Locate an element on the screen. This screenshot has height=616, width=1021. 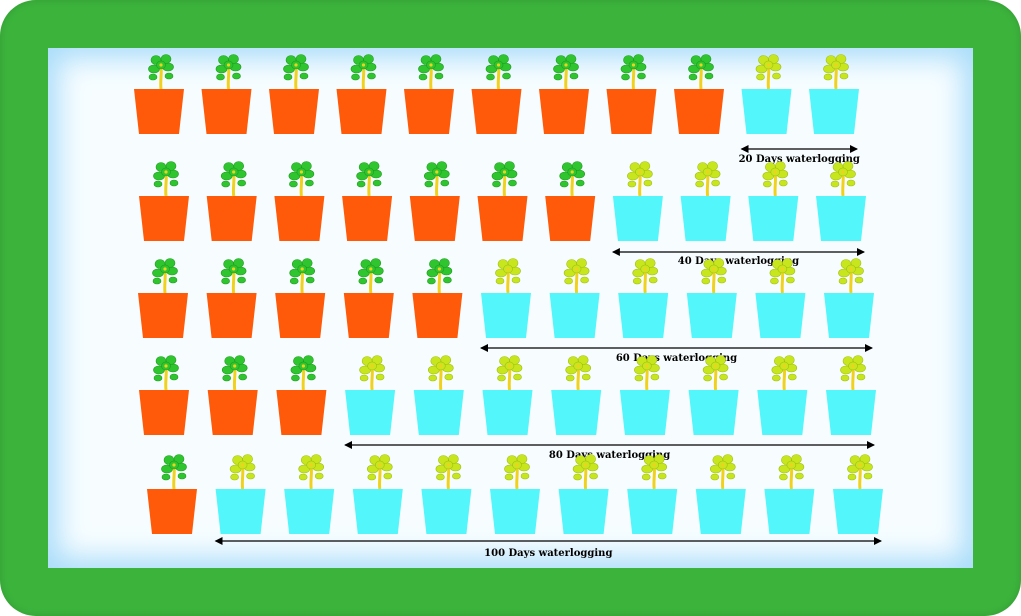
waterlogging-duration-label: 100 Days waterlogging is located at coordinates (548, 553).